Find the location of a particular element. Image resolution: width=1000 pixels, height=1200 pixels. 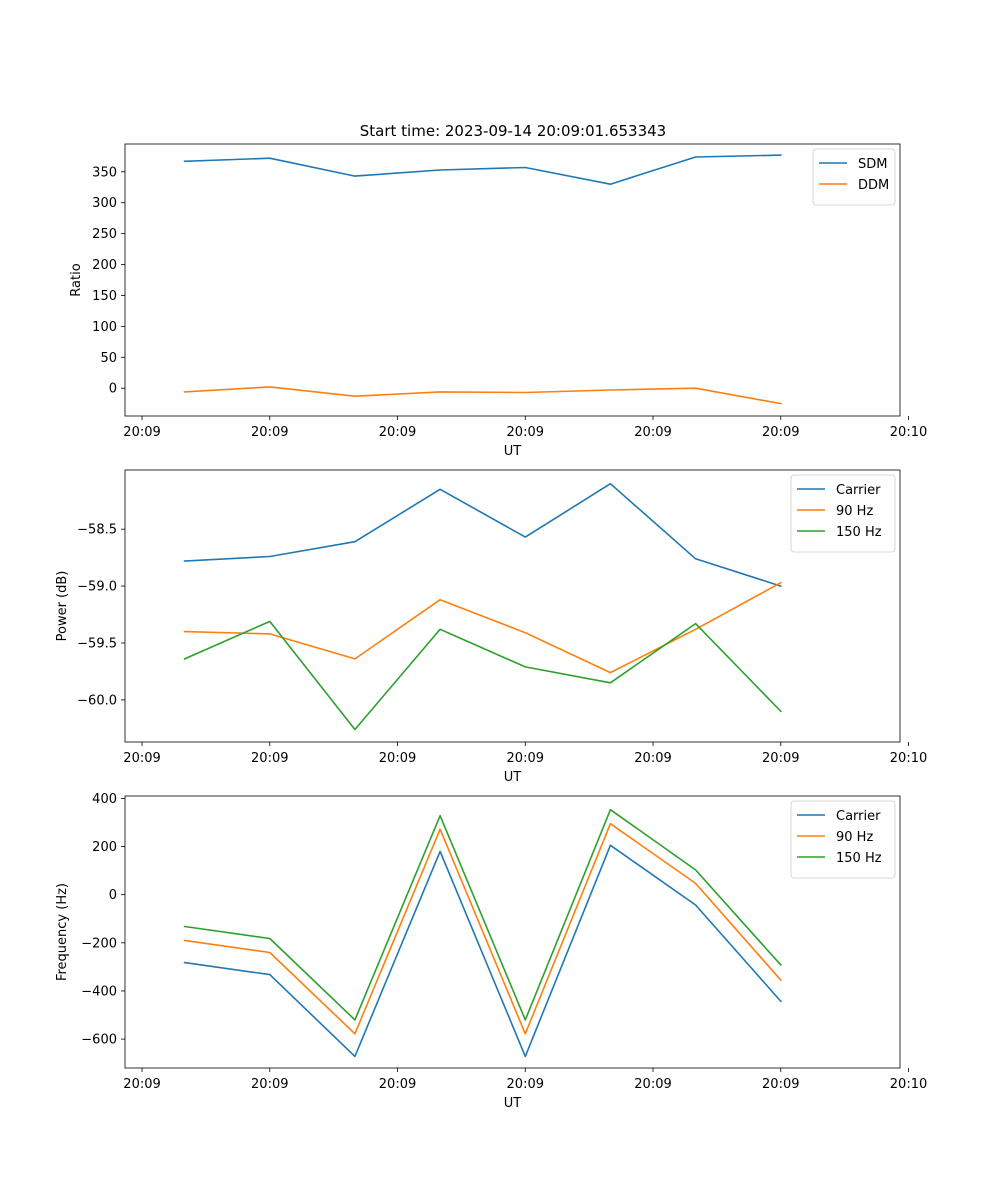

panel-2-series-2-line is located at coordinates (482, 627).